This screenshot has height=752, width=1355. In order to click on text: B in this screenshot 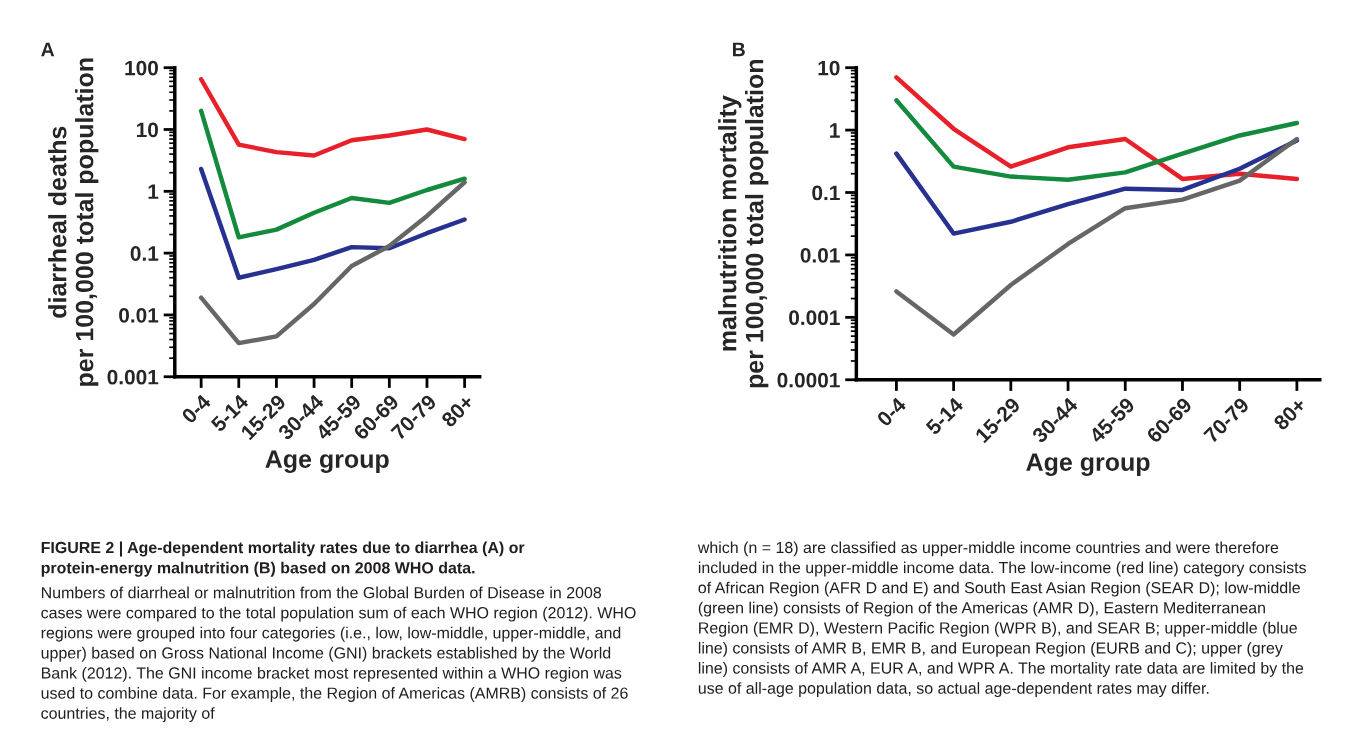, I will do `click(739, 49)`.